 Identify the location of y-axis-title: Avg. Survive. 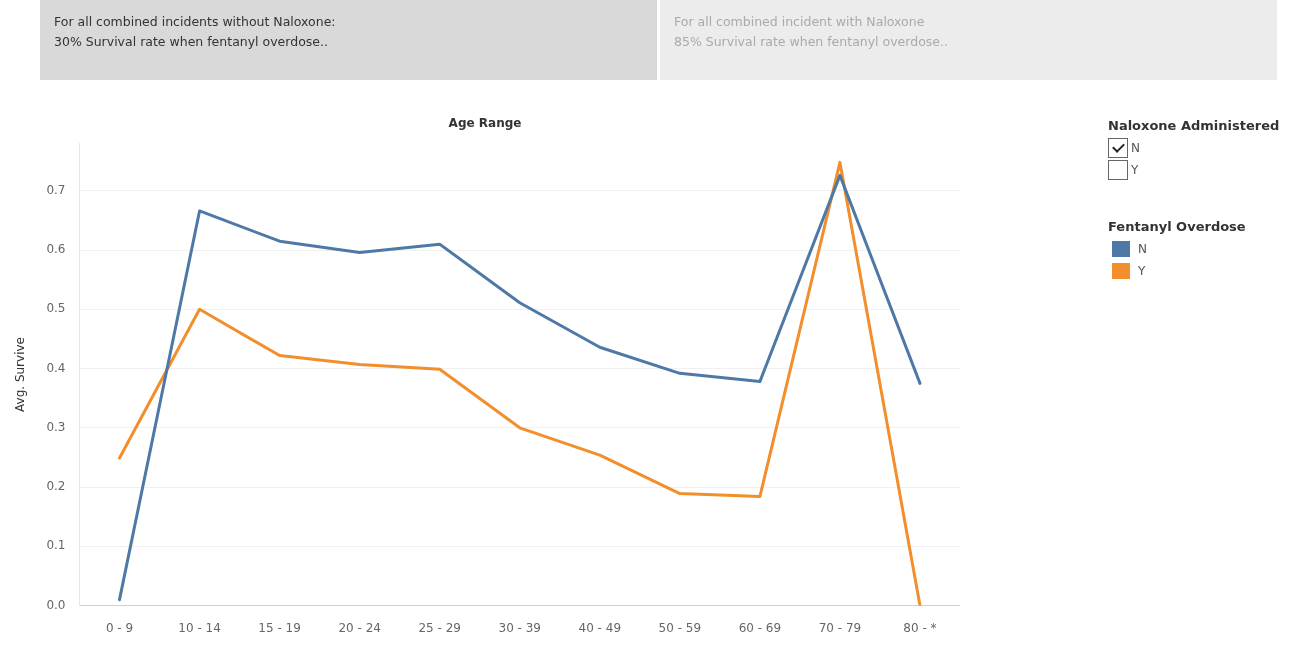
(20, 374).